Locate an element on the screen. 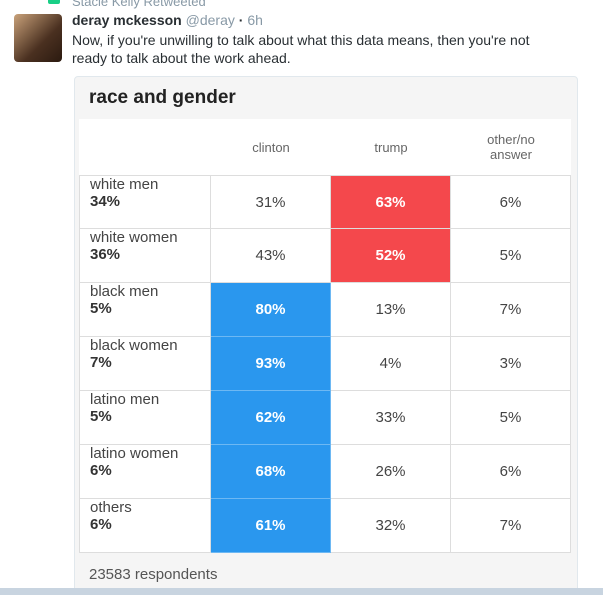 The height and width of the screenshot is (595, 603). value-cell: 32% is located at coordinates (391, 526).